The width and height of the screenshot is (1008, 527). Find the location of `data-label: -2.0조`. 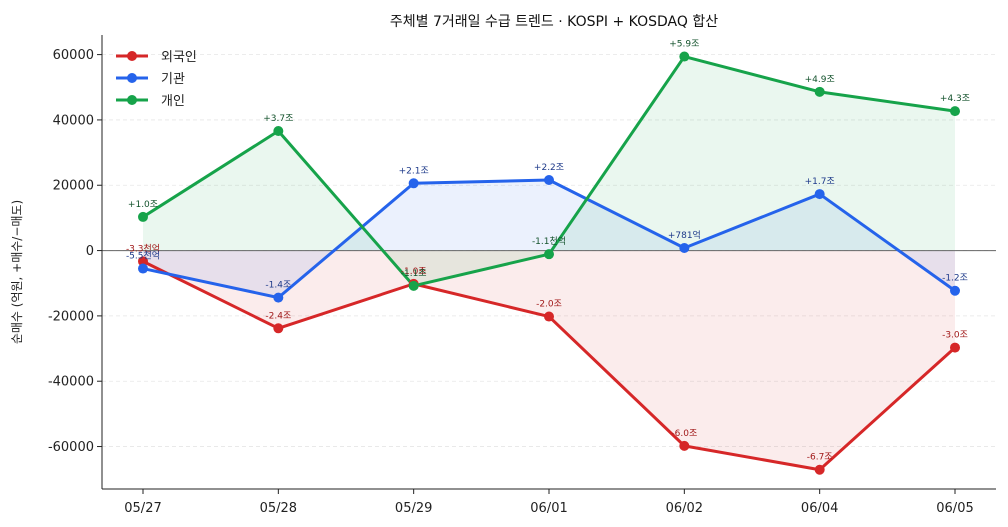

data-label: -2.0조 is located at coordinates (549, 305).